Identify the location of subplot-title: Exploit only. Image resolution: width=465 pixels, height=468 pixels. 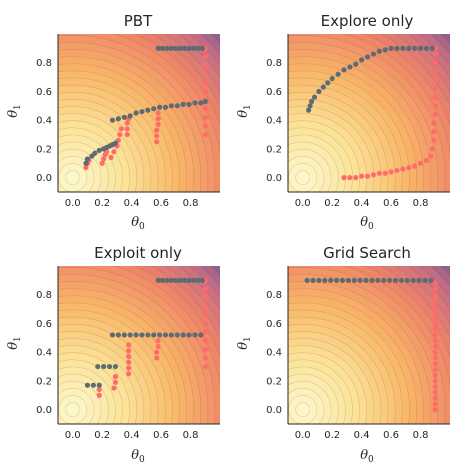
(138, 253).